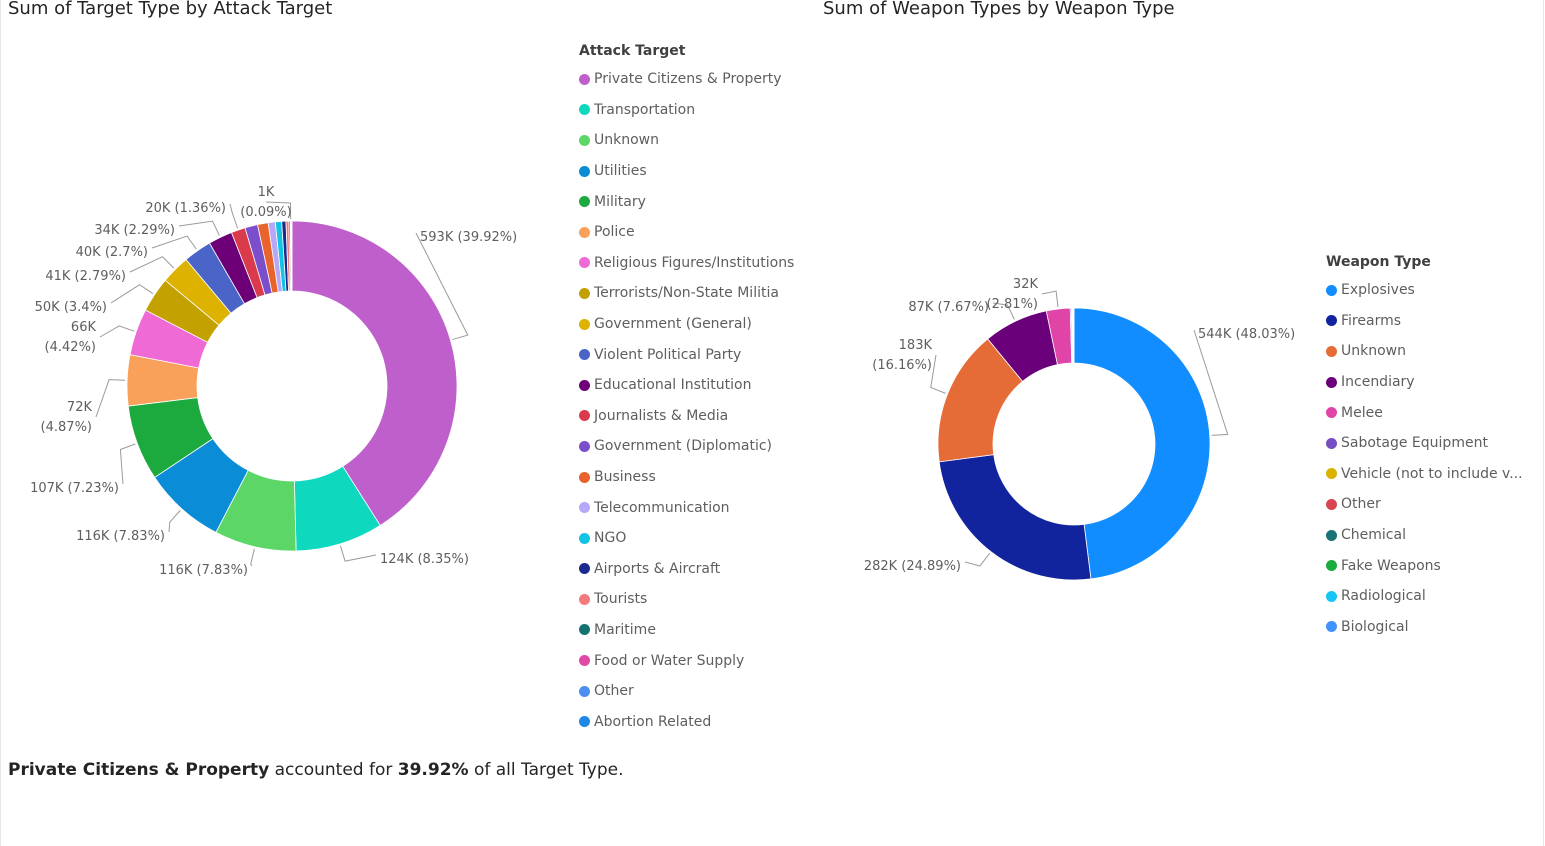  Describe the element at coordinates (686, 538) in the screenshot. I see `legend-item-ngo: NGO` at that location.